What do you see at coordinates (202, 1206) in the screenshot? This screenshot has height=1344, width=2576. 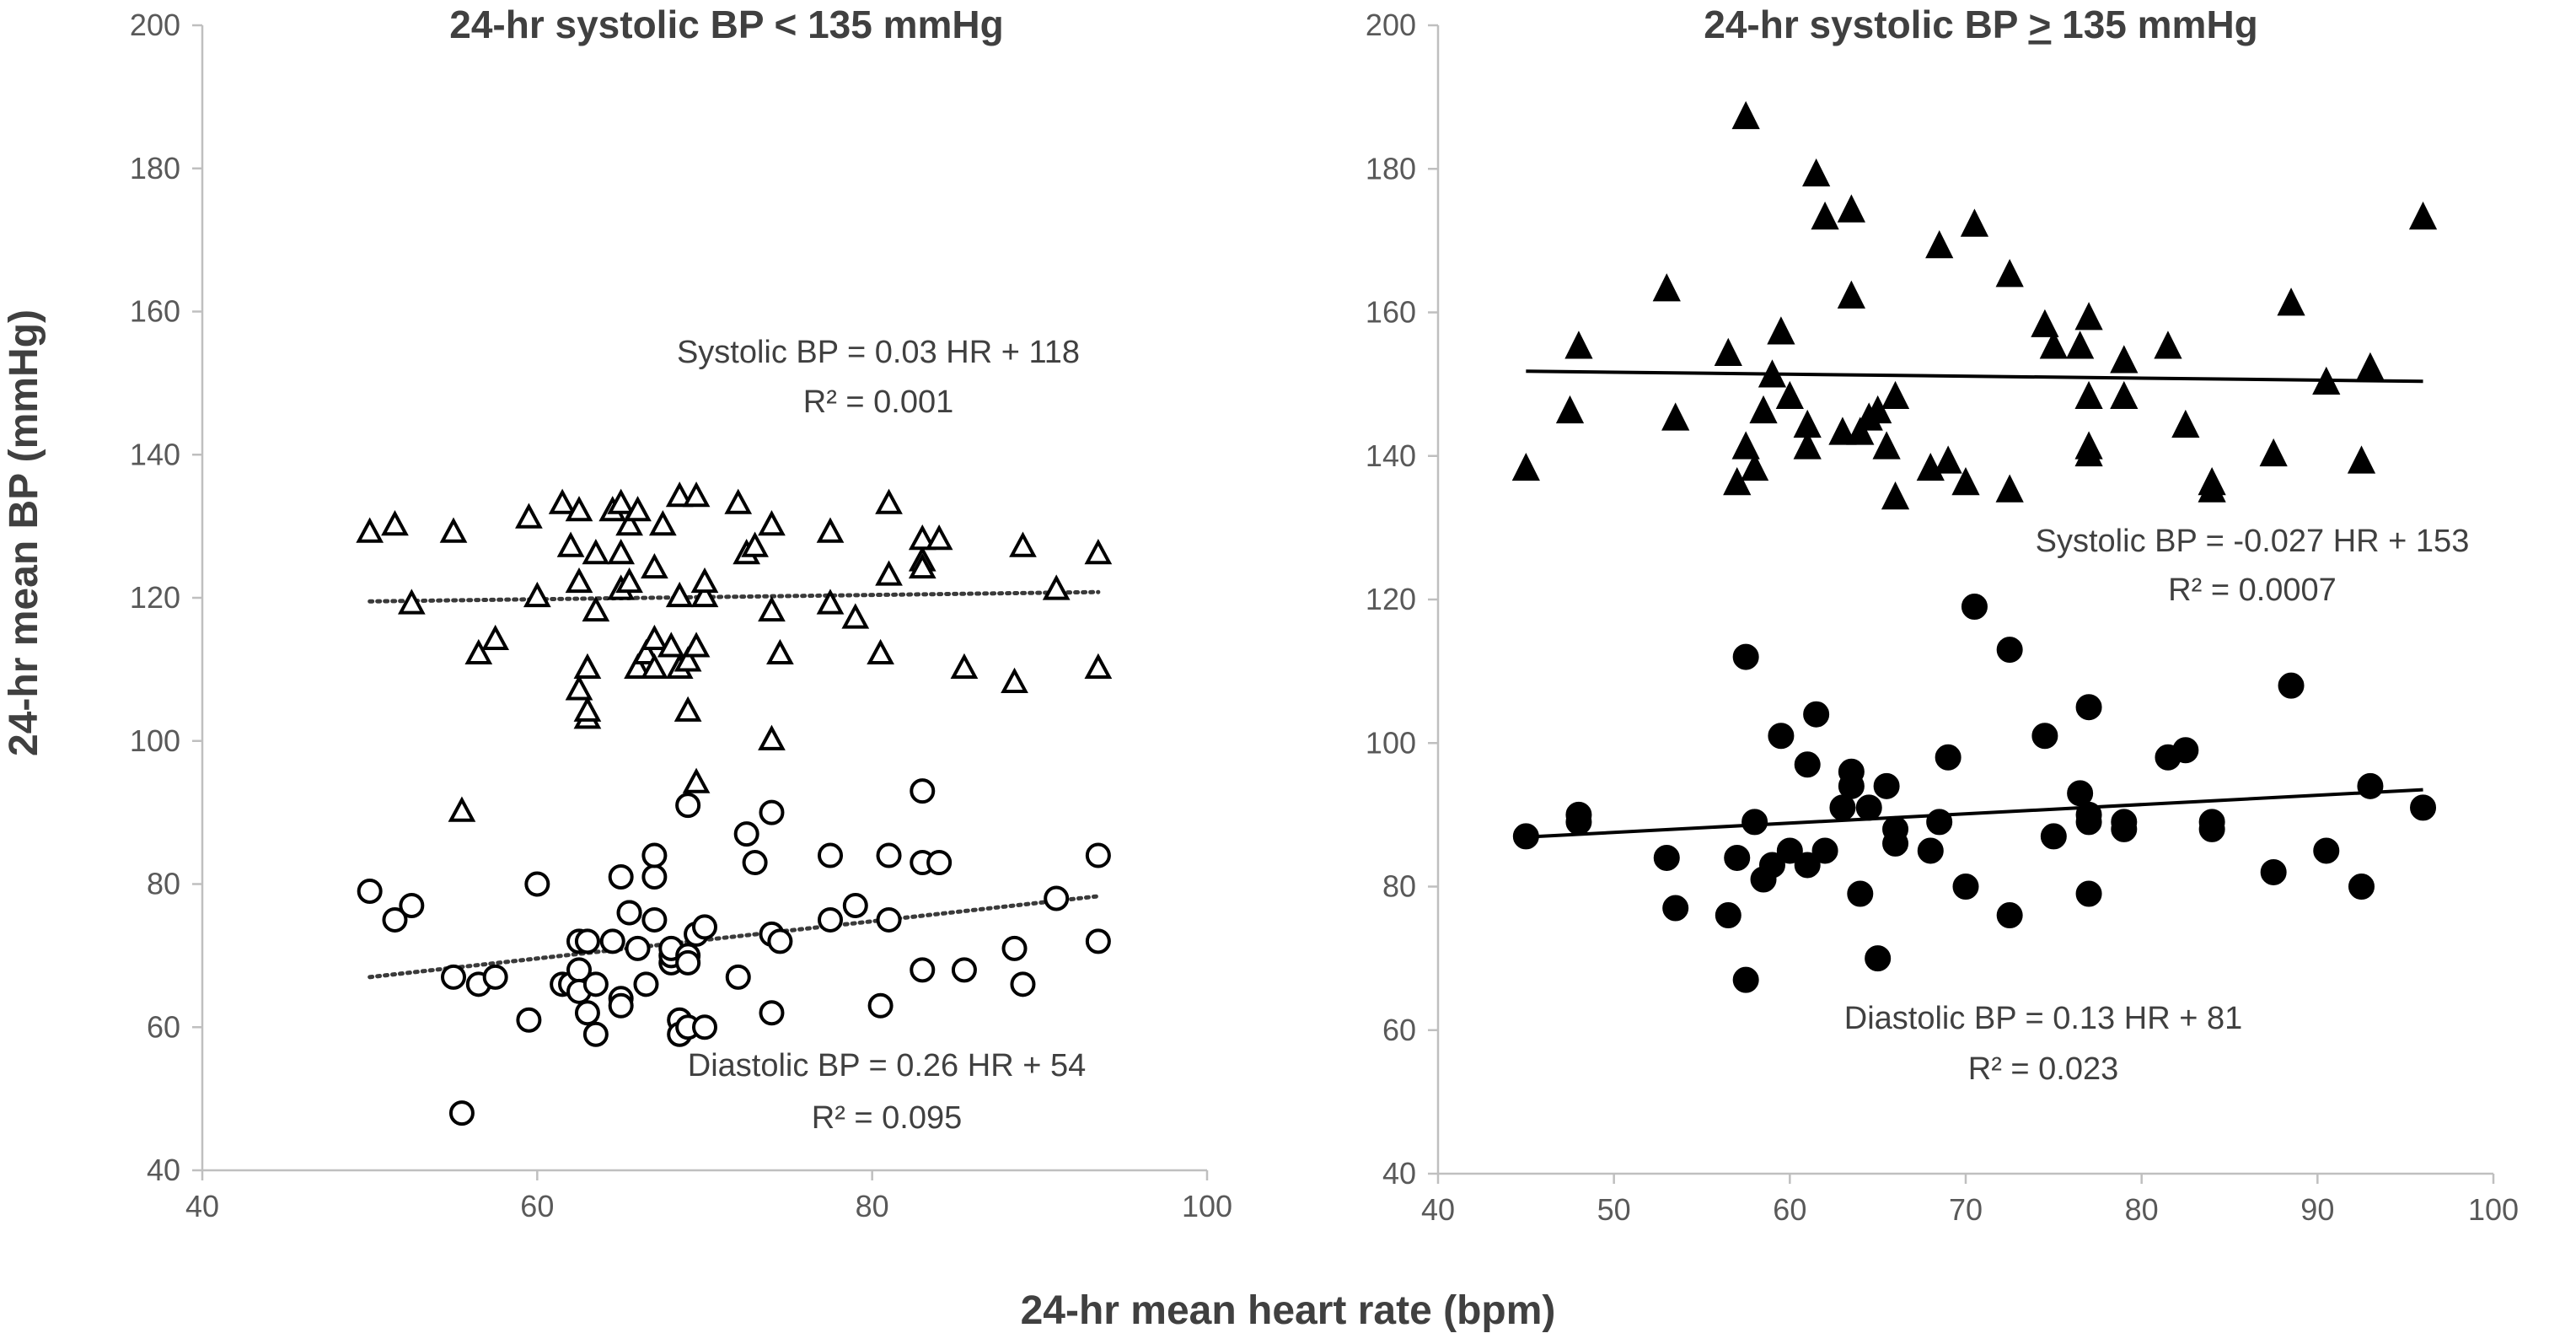 I see `left-x-tick-label: 40` at bounding box center [202, 1206].